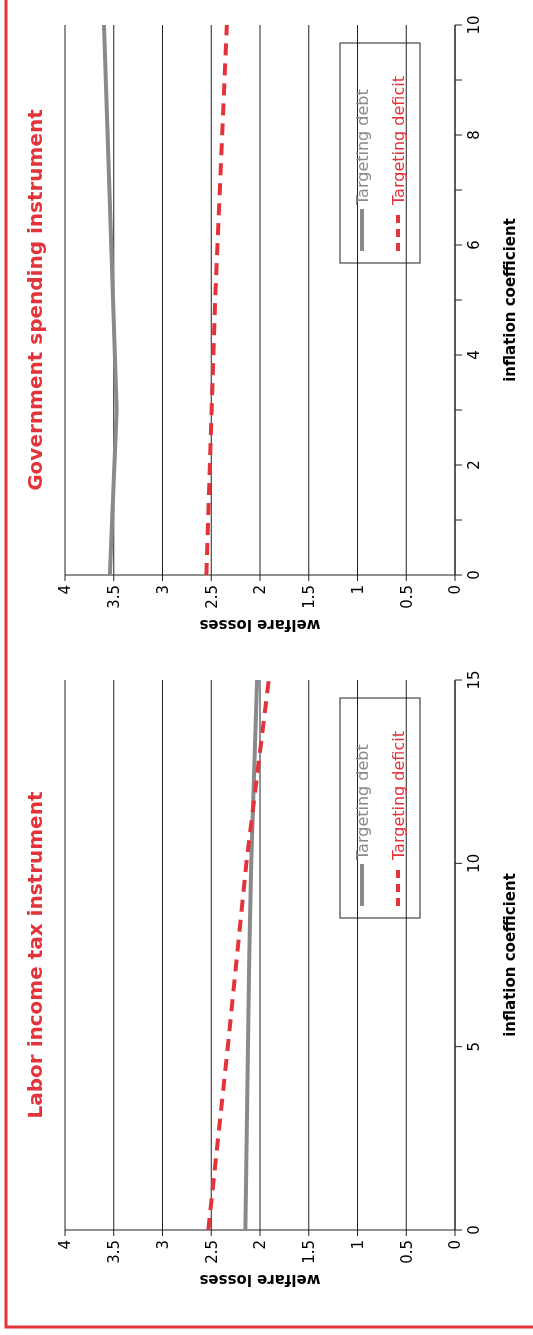 This screenshot has height=1335, width=533. What do you see at coordinates (35, 299) in the screenshot?
I see `text: Government spending instrument` at bounding box center [35, 299].